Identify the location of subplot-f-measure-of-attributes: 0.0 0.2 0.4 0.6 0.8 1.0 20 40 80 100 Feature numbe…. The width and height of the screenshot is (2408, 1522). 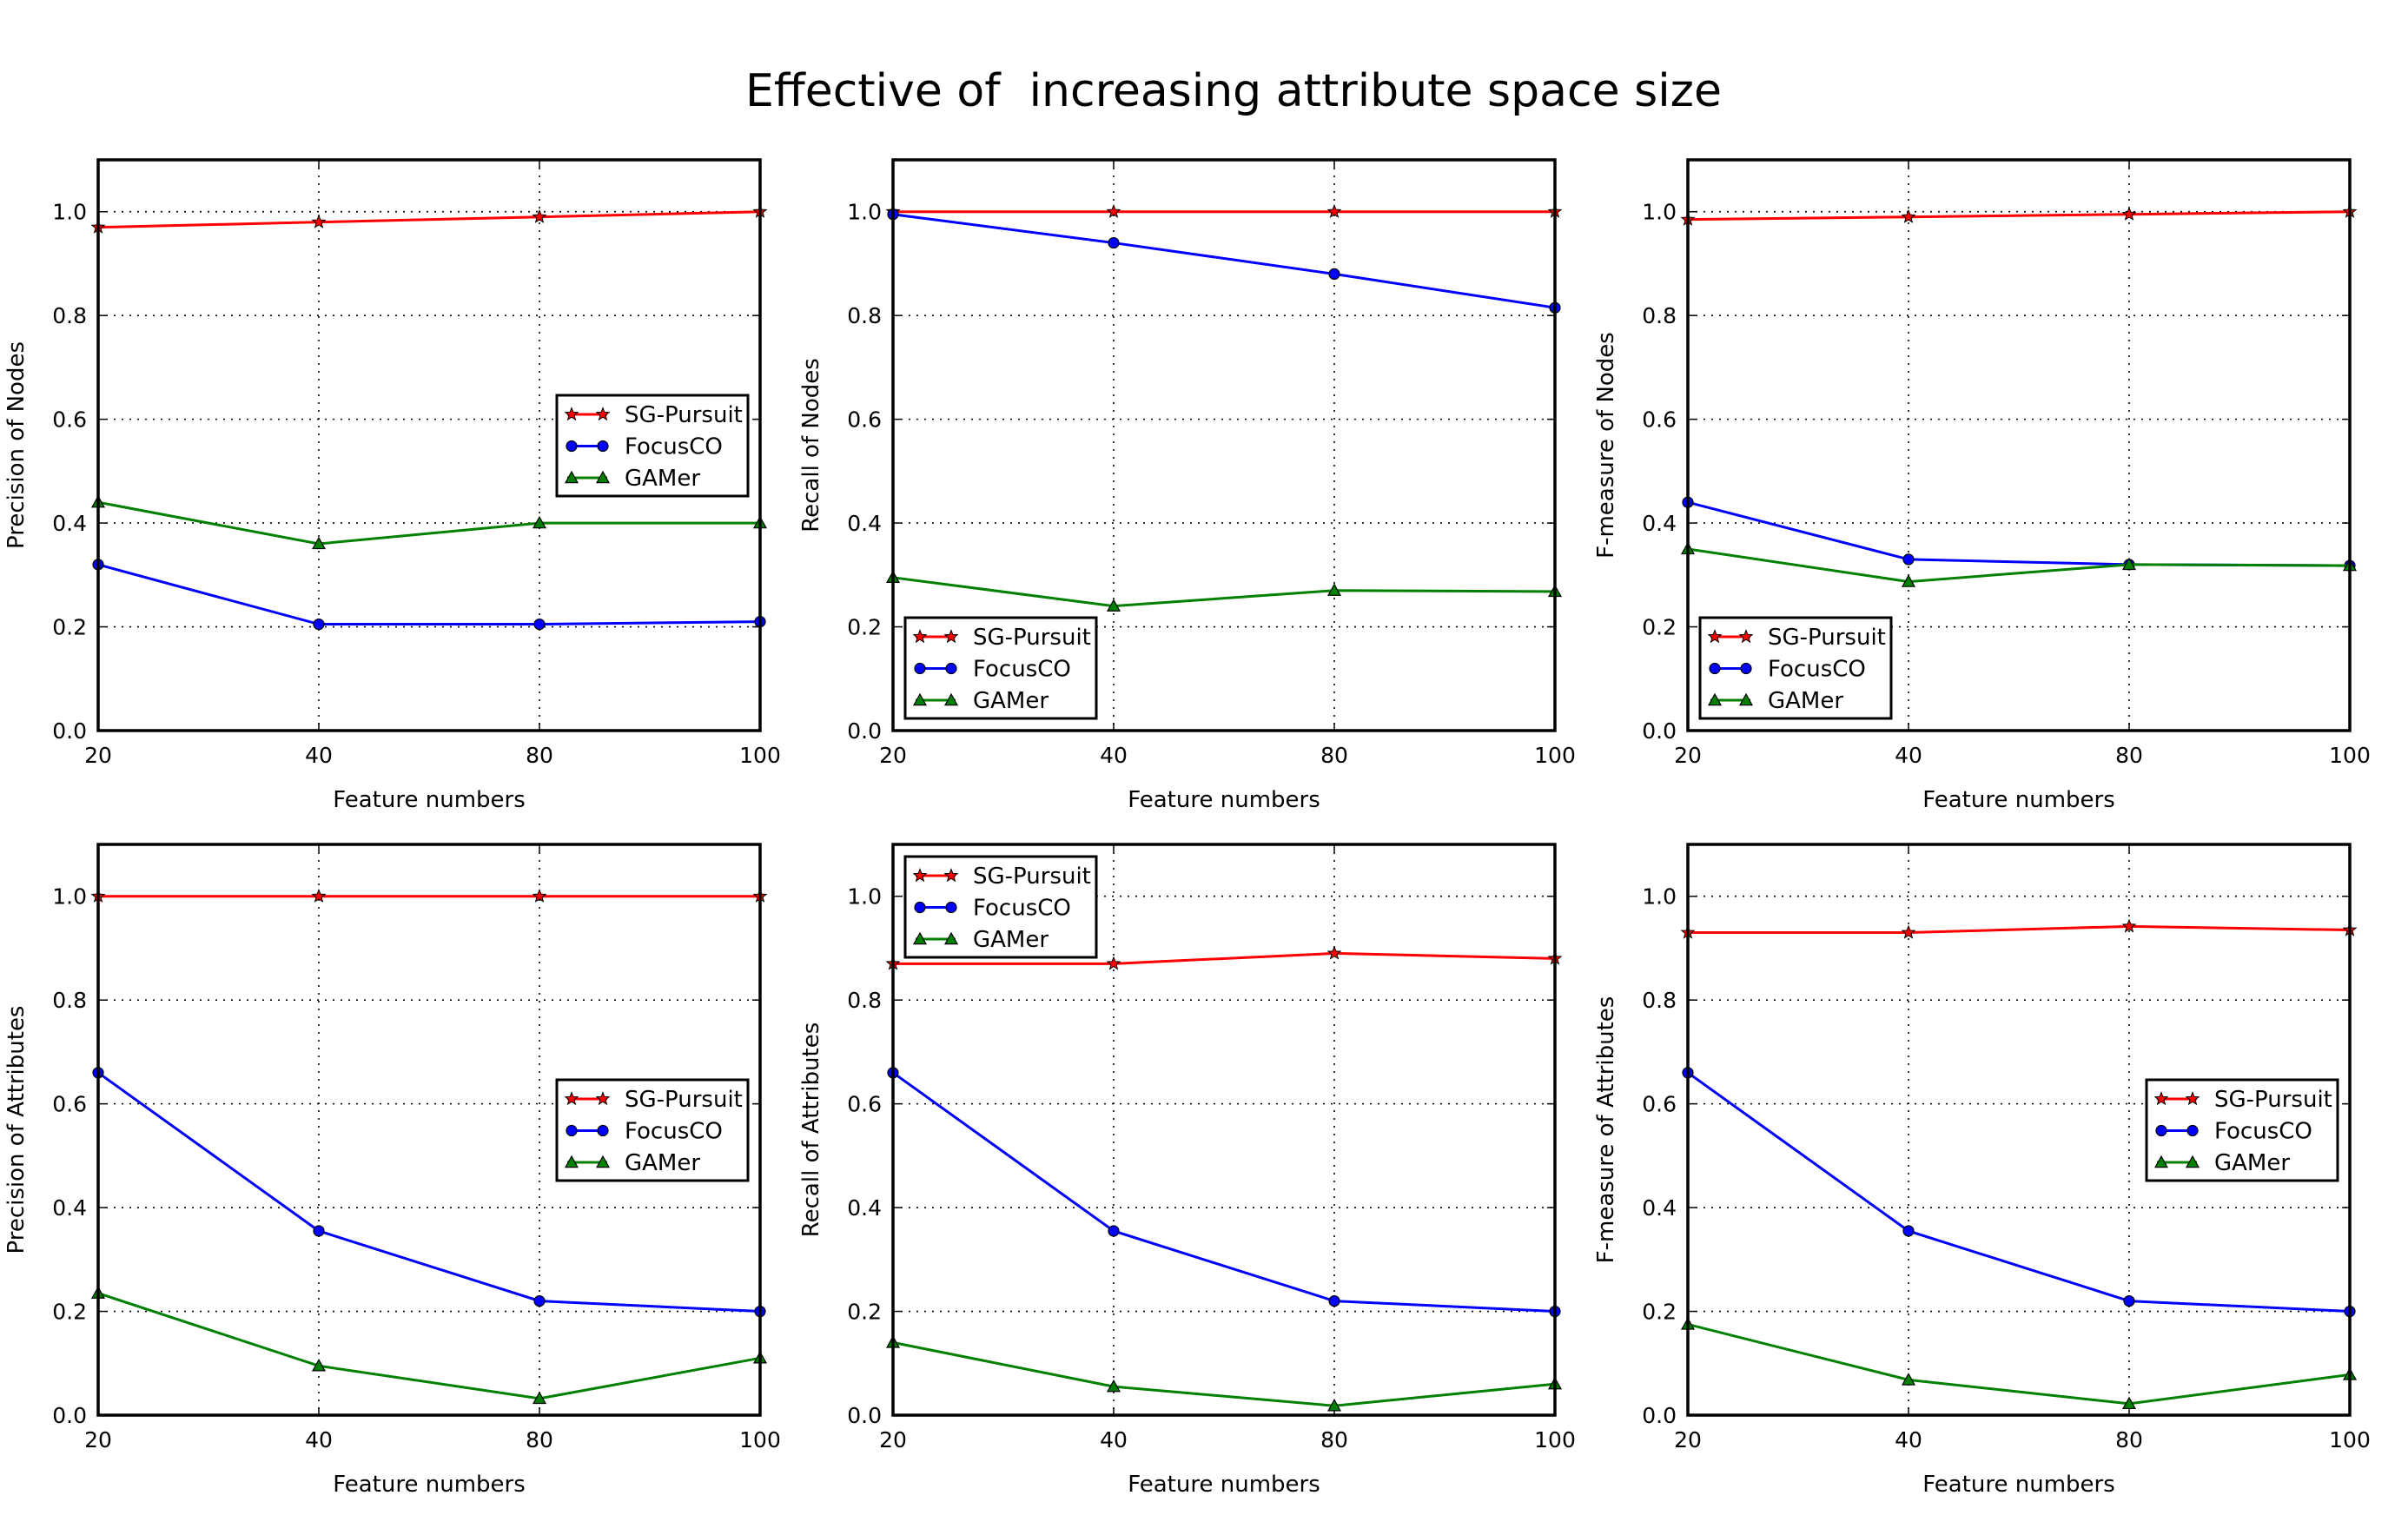
(1982, 1170).